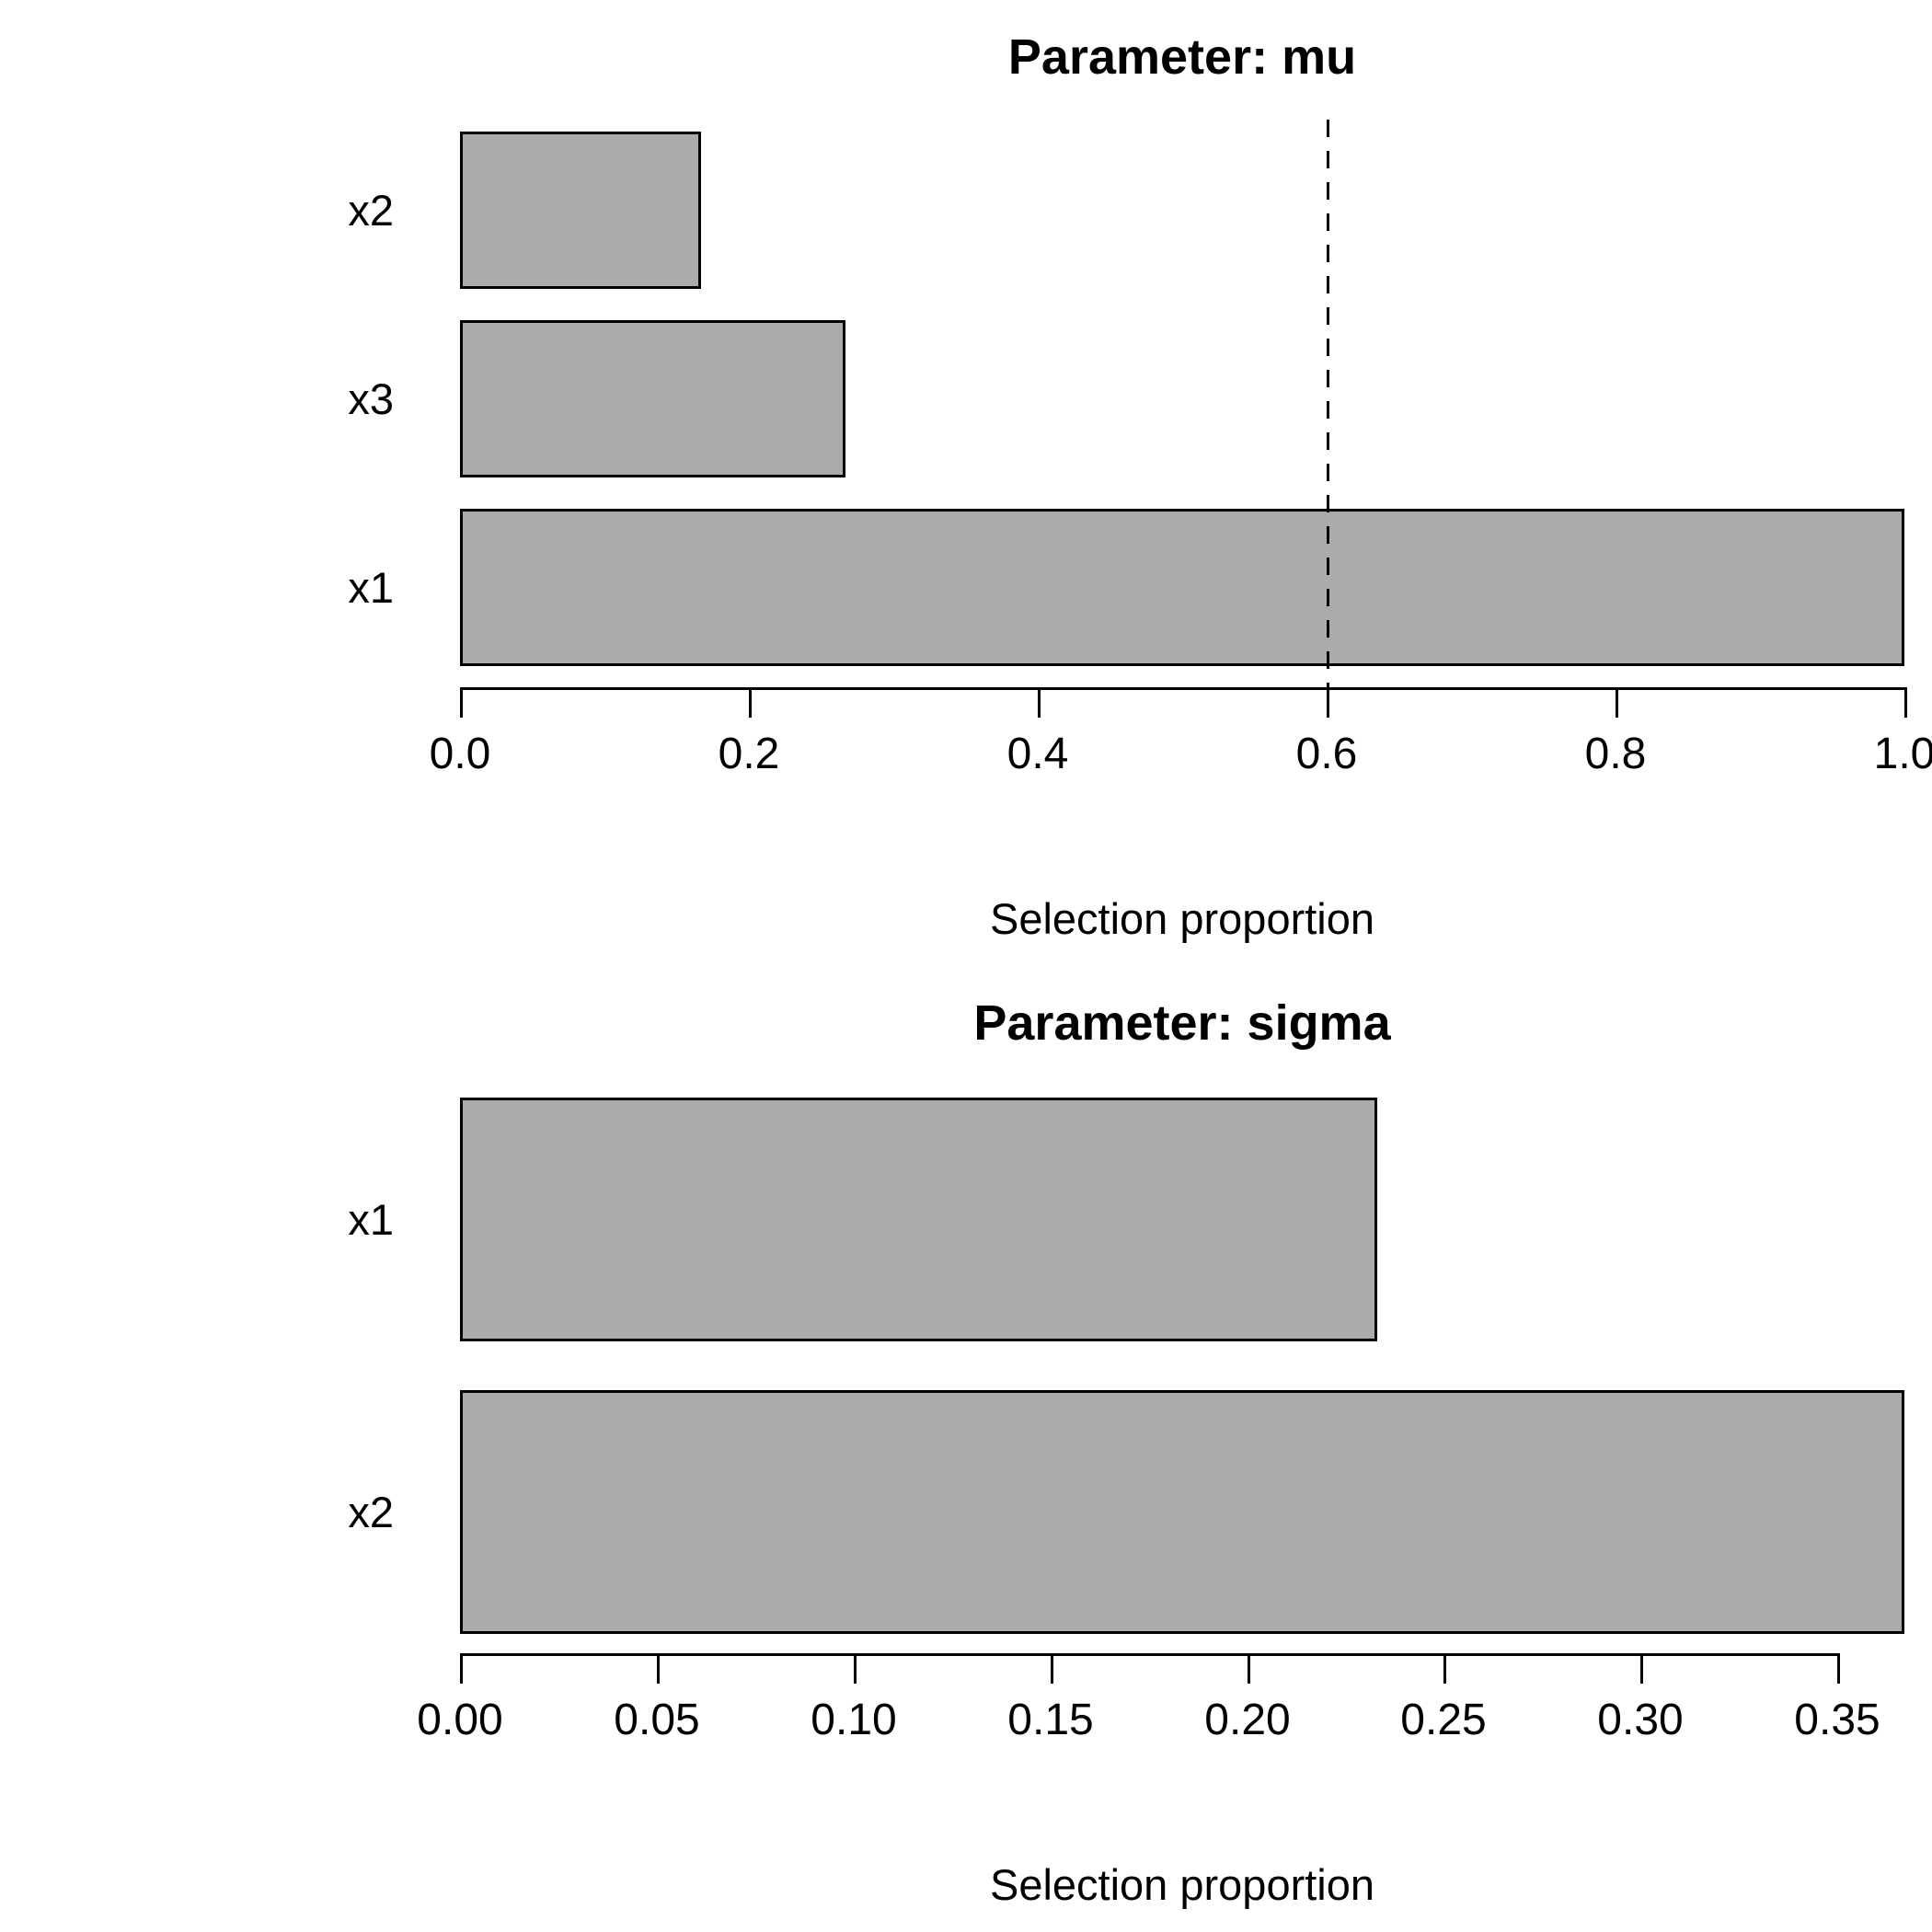 The image size is (1932, 1932). I want to click on x-tick-0.0, so click(461, 702).